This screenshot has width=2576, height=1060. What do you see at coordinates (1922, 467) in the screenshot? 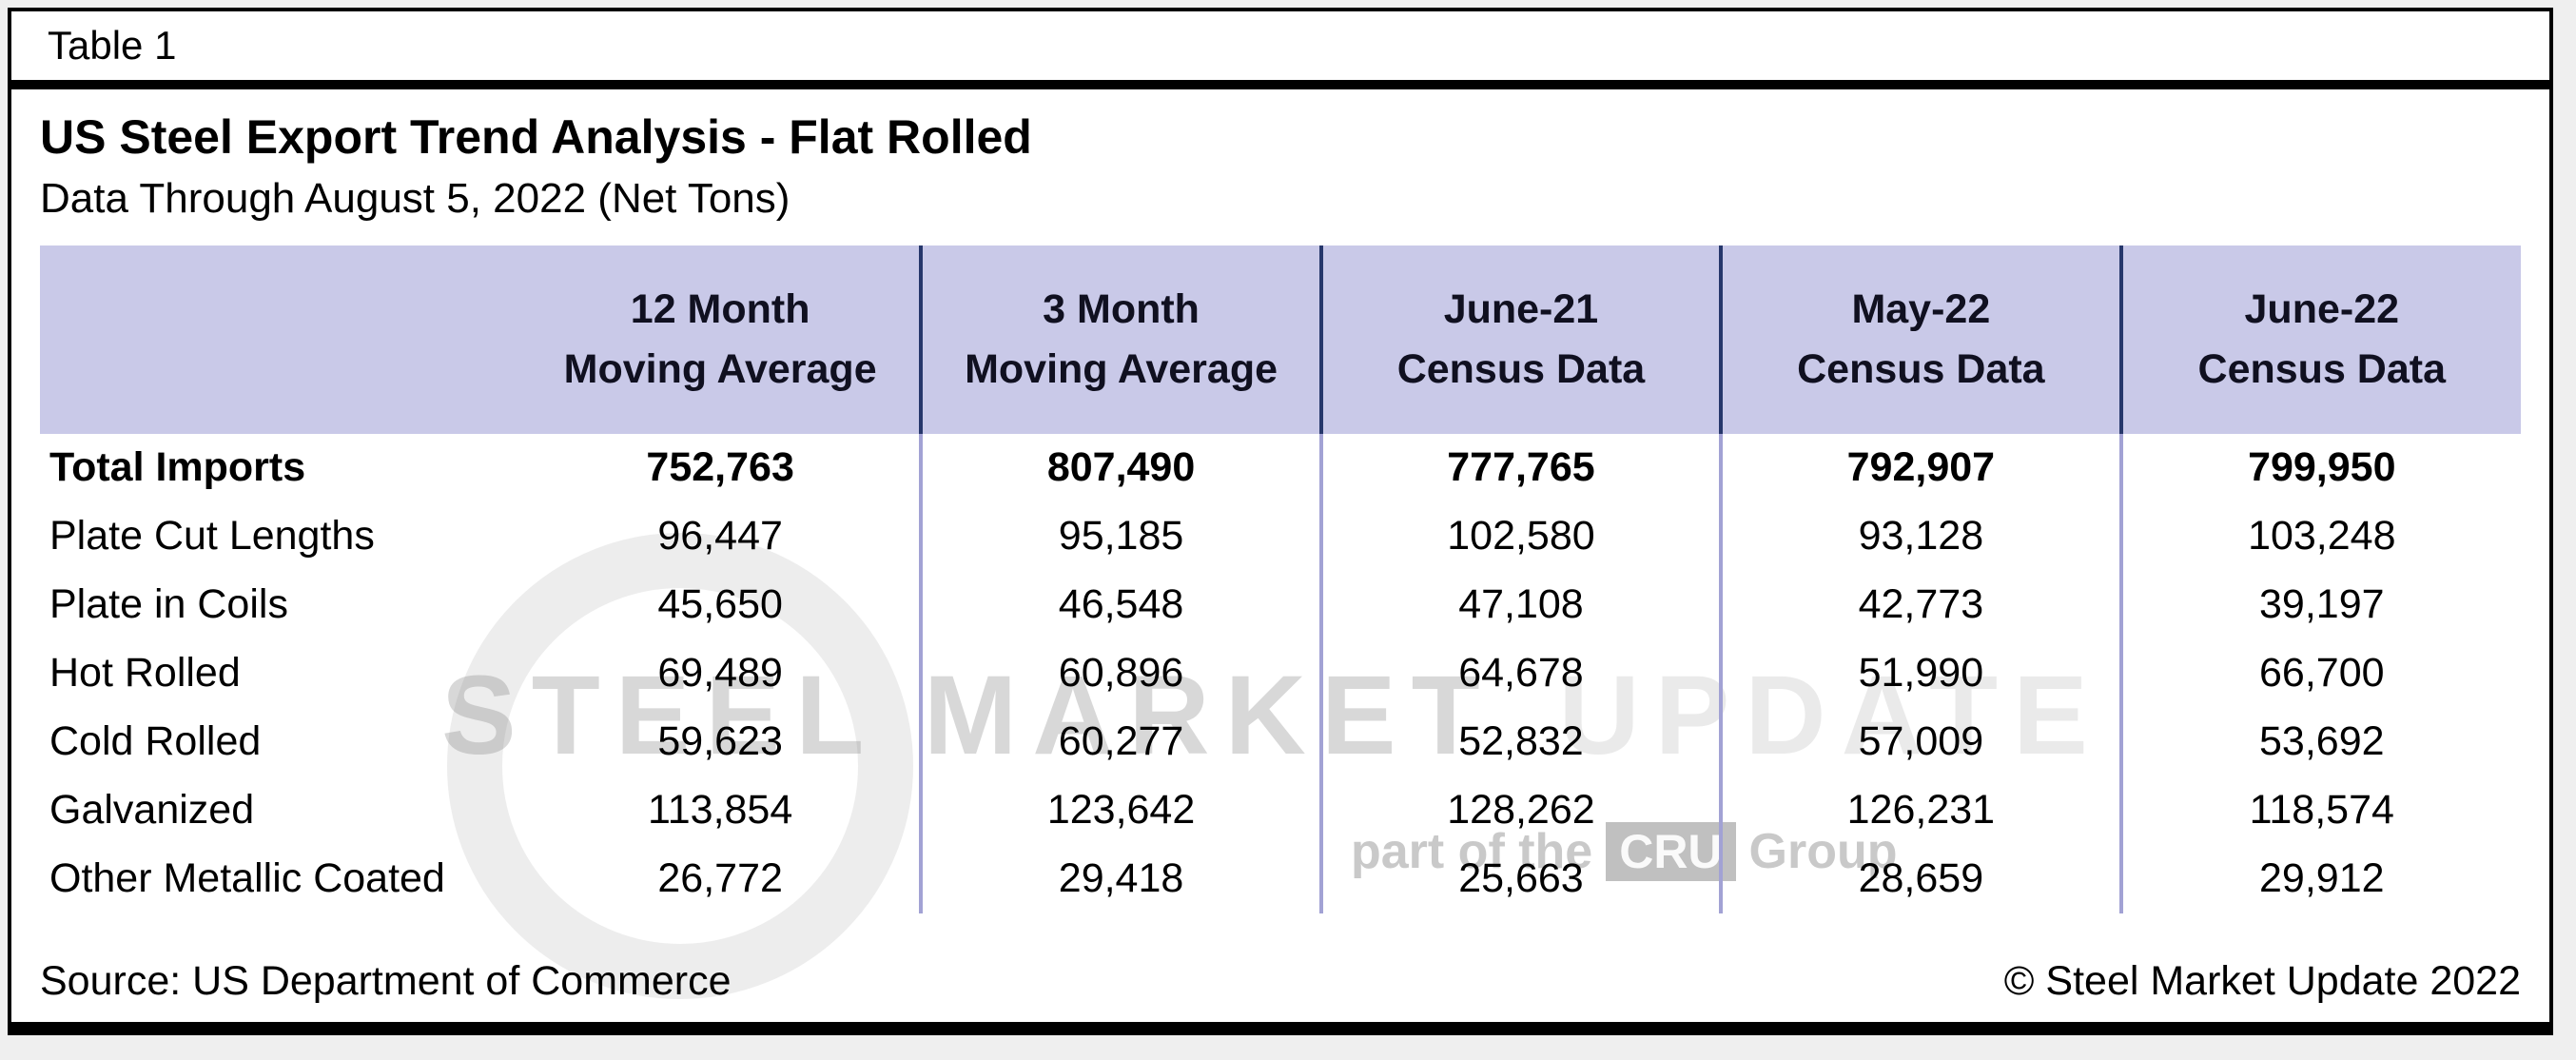
I see `table-cell: 792,907` at bounding box center [1922, 467].